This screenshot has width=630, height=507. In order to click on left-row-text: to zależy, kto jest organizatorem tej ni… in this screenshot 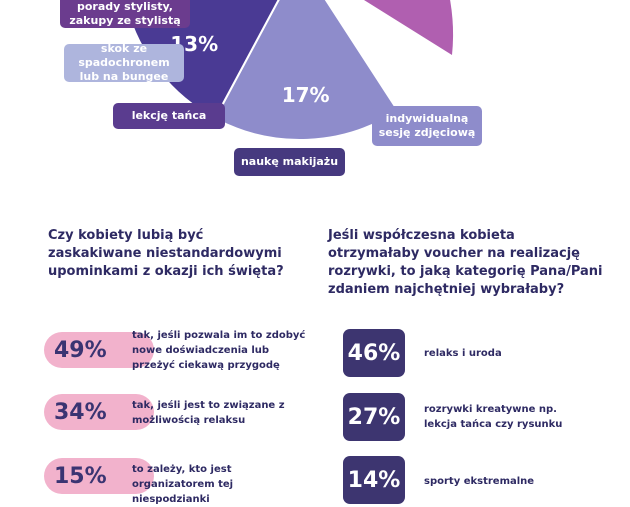, I will do `click(183, 484)`.